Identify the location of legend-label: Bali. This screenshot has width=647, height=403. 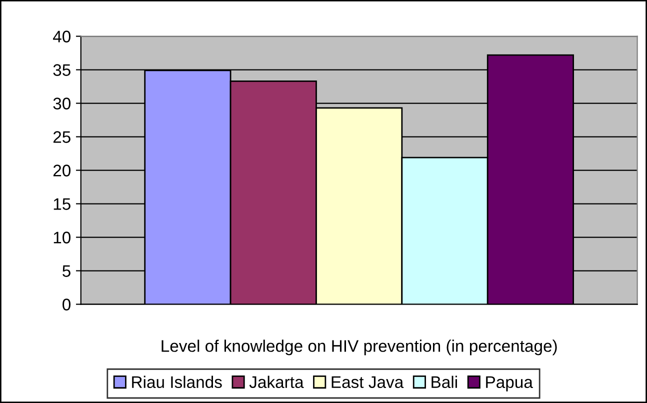
(444, 382).